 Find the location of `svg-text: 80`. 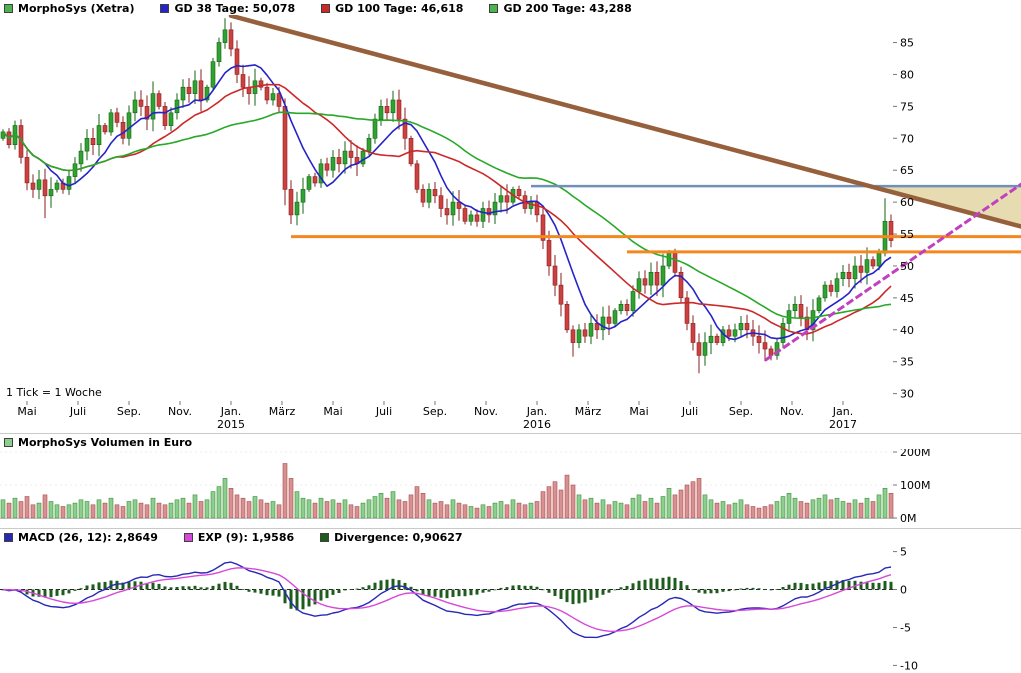

svg-text: 80 is located at coordinates (907, 74).